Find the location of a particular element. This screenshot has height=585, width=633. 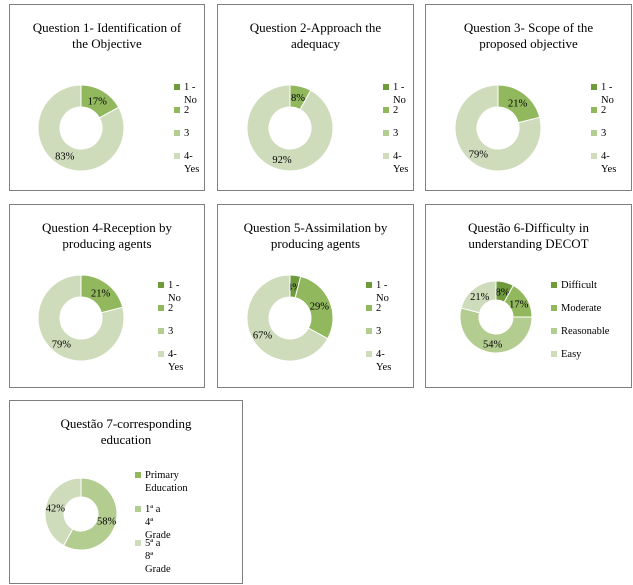

slice-label-4-yes: 79% is located at coordinates (479, 154).